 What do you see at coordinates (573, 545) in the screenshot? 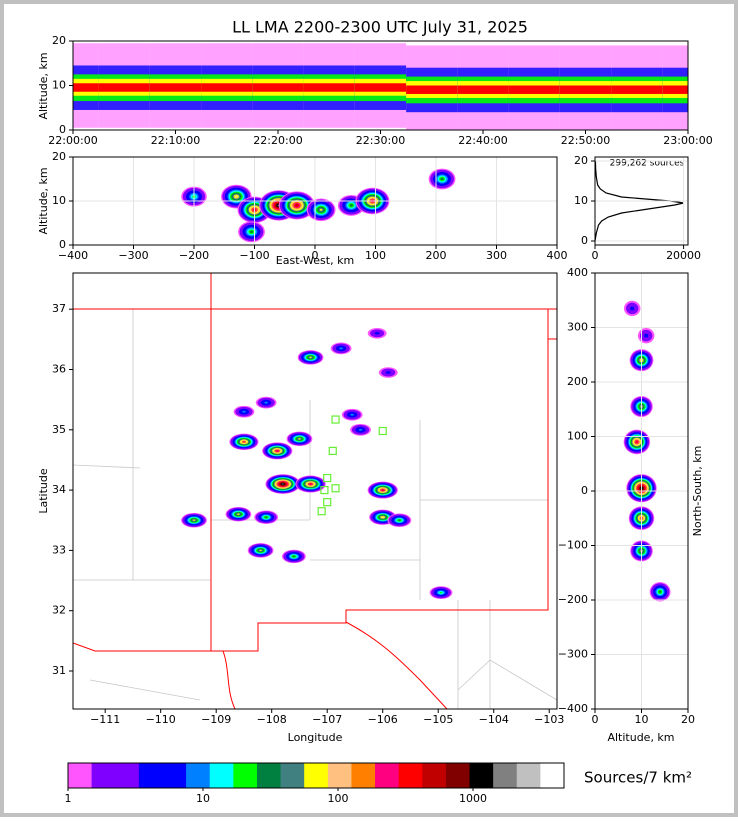
I see `y-tick-label: −100` at bounding box center [573, 545].